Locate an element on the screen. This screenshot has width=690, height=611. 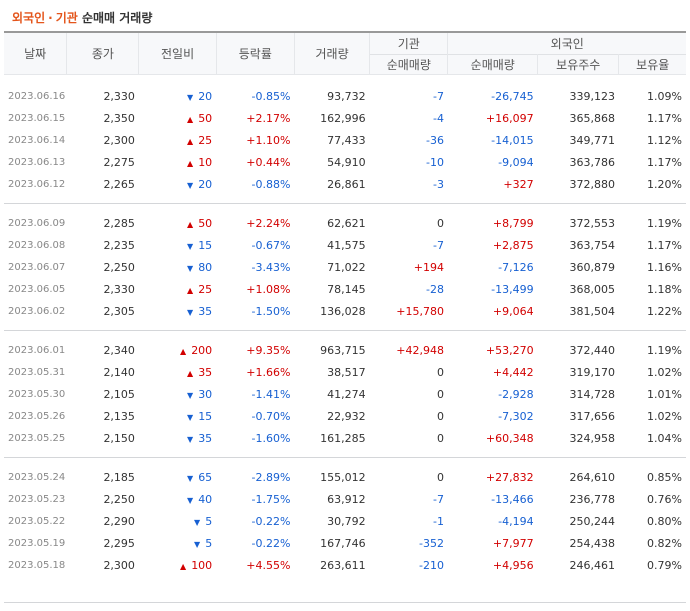
cell-close: 2,295 is located at coordinates (119, 543).